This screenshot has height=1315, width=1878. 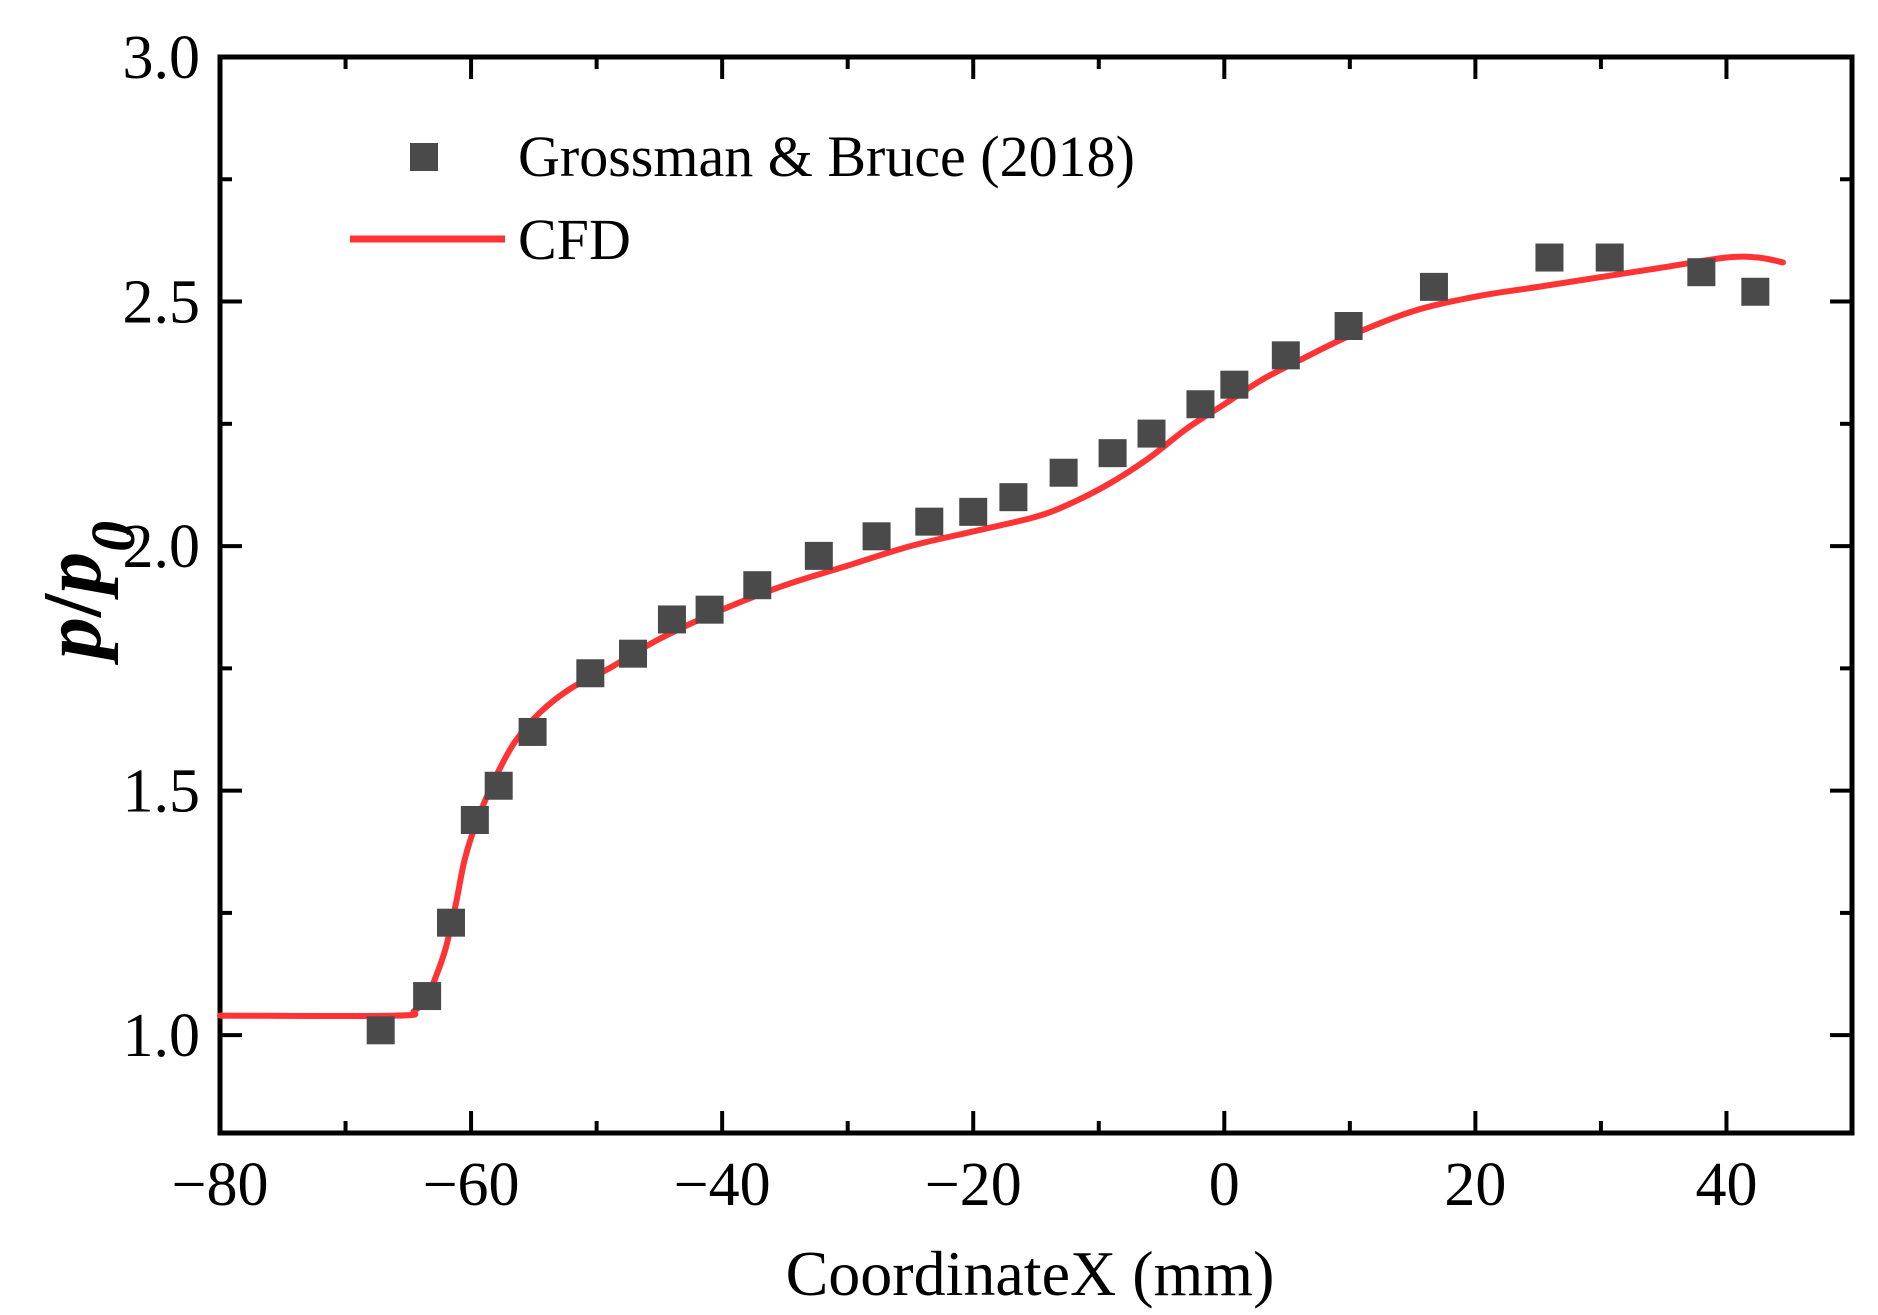 I want to click on x-tick-label: −20, so click(x=973, y=1185).